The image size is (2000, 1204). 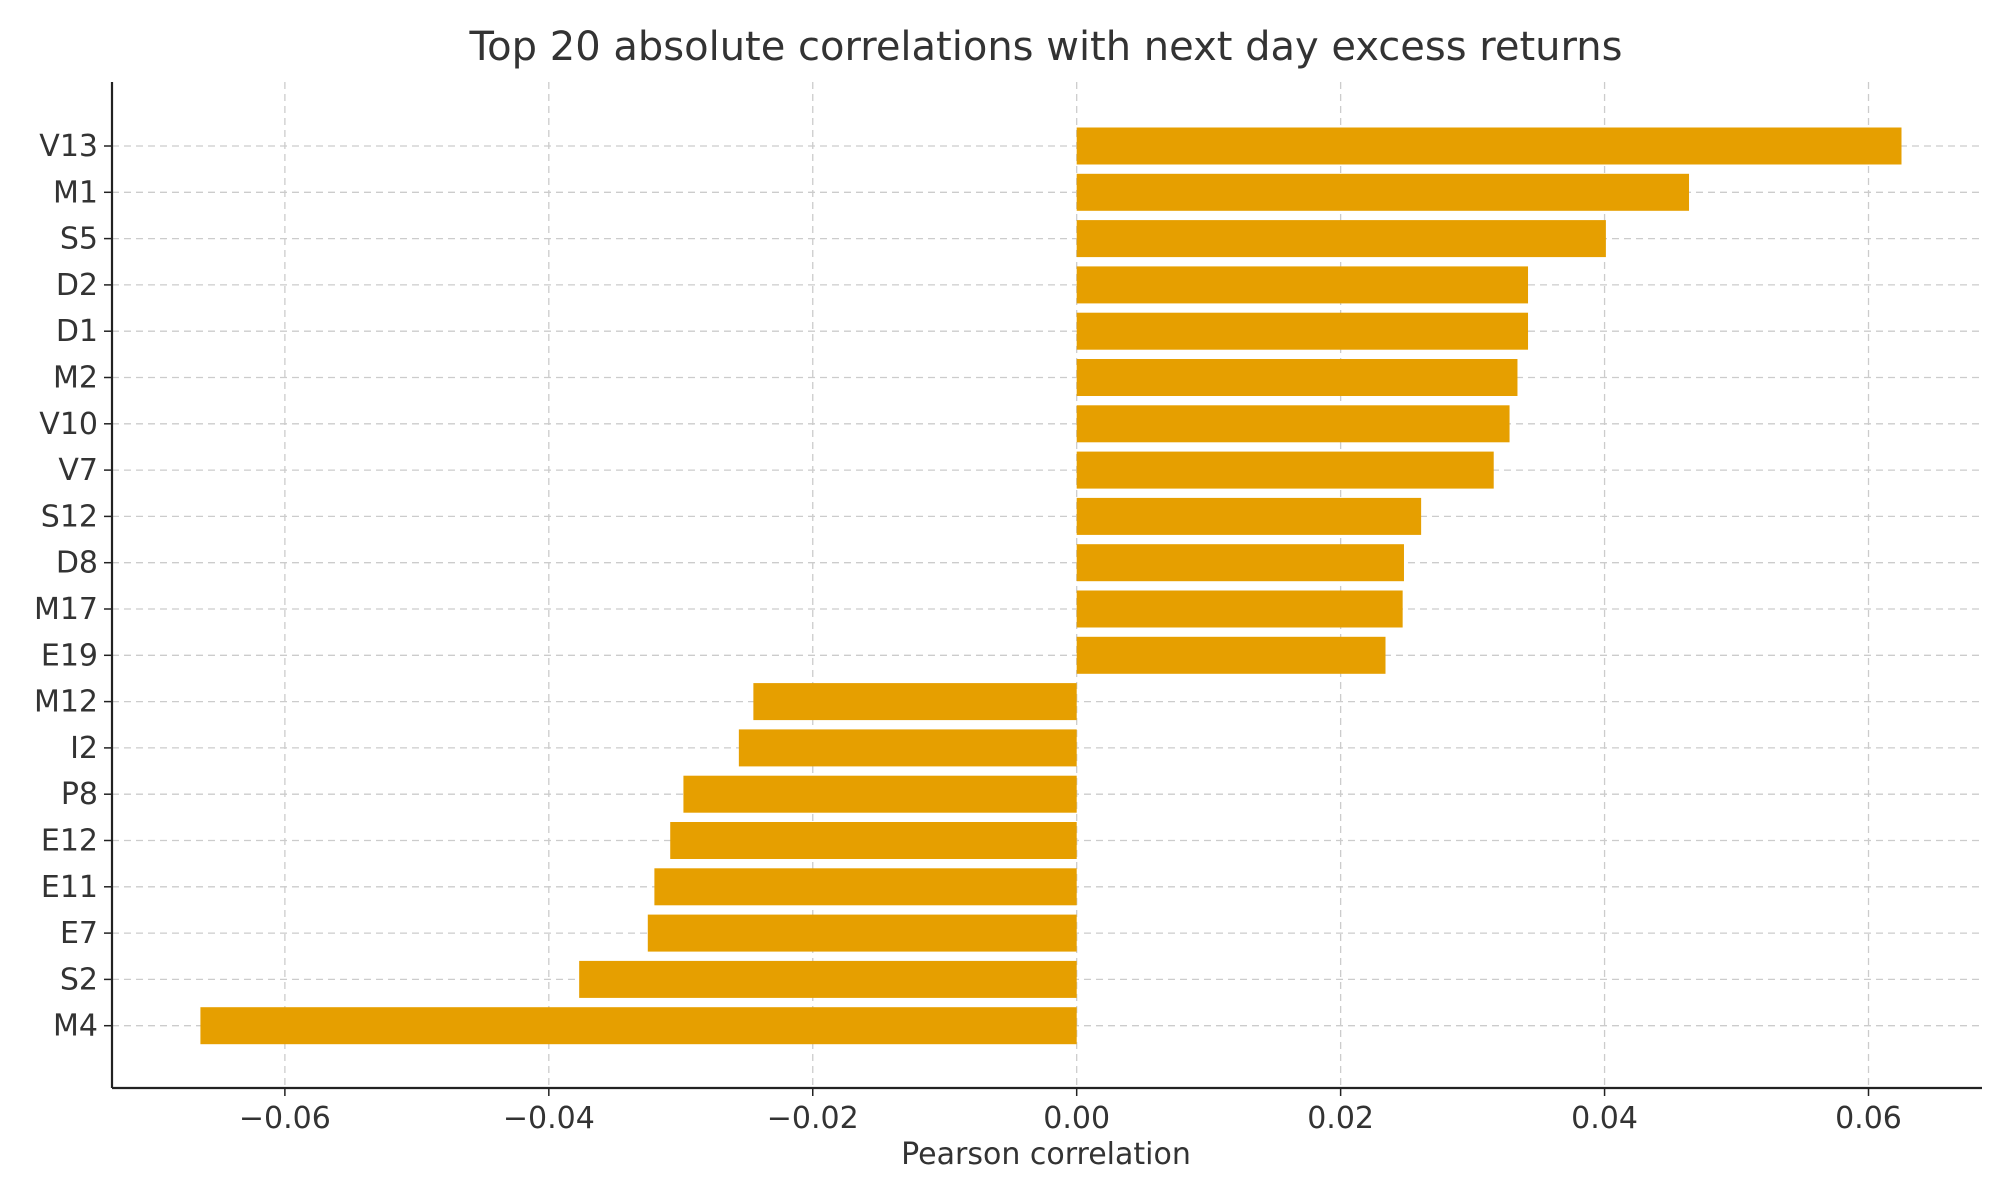 What do you see at coordinates (75, 192) in the screenshot?
I see `y-tick-label: M1` at bounding box center [75, 192].